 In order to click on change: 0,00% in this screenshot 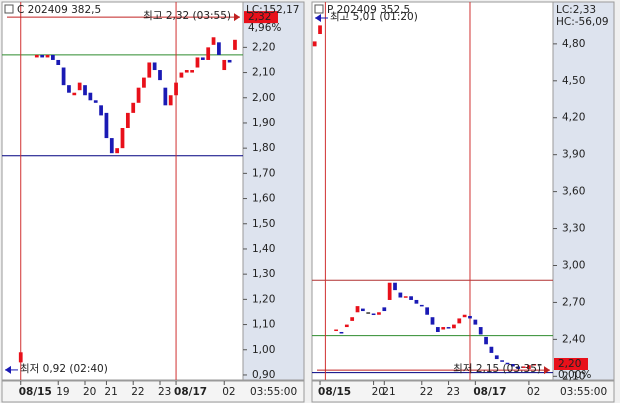, I will do `click(574, 375)`.